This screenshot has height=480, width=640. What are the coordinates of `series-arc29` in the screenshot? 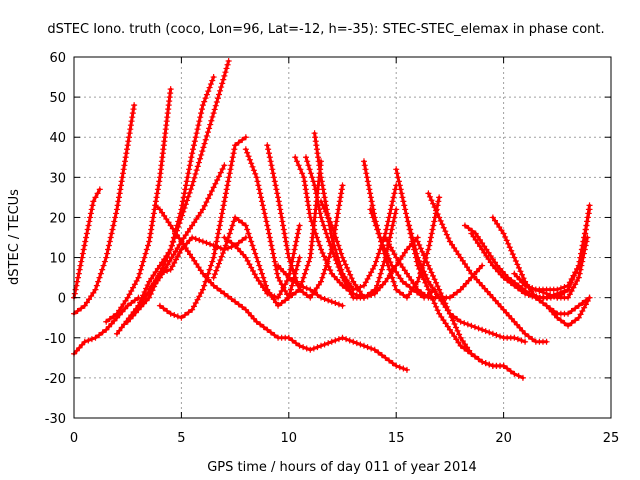 It's located at (541, 265).